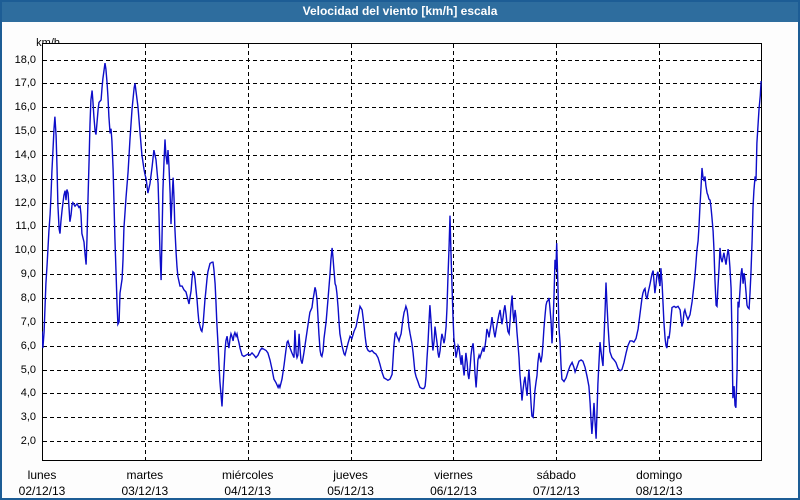  What do you see at coordinates (28, 393) in the screenshot?
I see `y-tick-label: 4,0` at bounding box center [28, 393].